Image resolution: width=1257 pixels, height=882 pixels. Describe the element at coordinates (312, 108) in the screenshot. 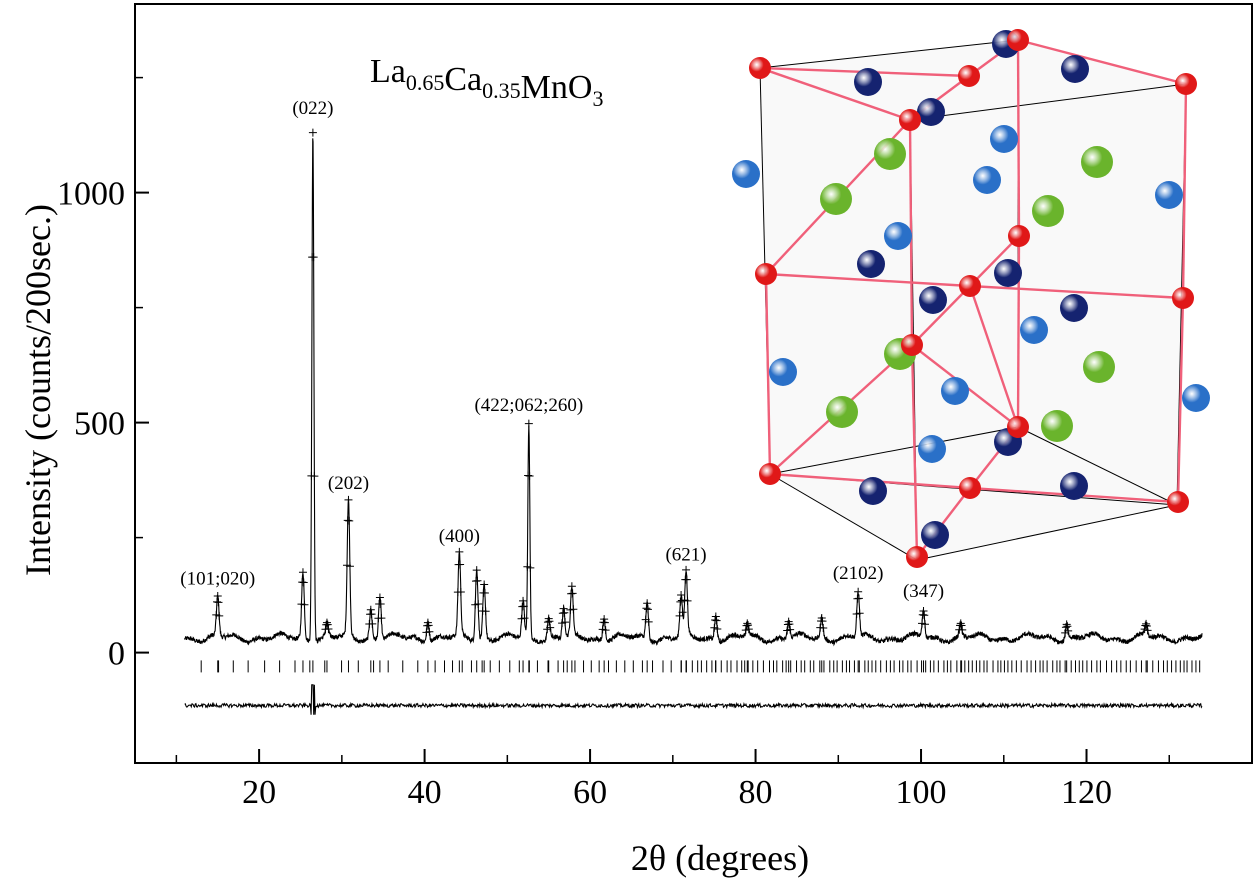

I see `peak-label: (022)` at that location.